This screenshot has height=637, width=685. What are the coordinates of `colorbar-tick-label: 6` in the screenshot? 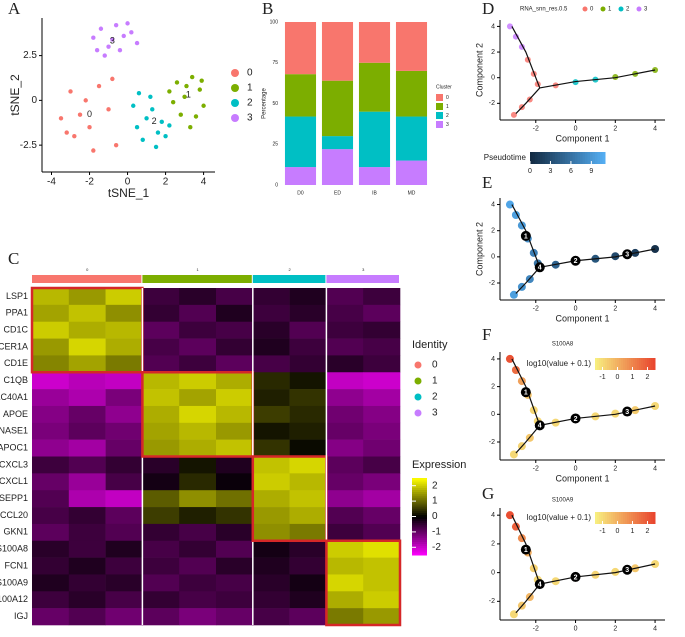 It's located at (571, 171).